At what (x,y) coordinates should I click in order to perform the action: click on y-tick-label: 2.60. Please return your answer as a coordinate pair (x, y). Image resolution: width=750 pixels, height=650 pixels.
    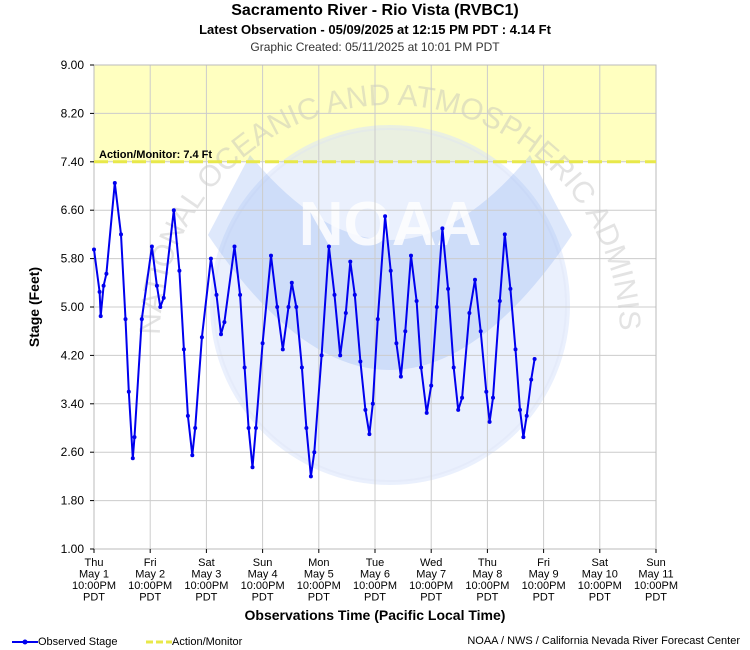
    Looking at the image, I should click on (73, 452).